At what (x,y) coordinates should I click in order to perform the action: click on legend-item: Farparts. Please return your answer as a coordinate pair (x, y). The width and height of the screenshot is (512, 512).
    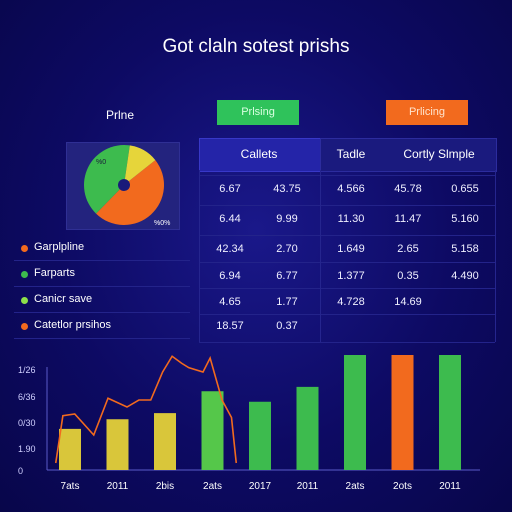
    Looking at the image, I should click on (102, 275).